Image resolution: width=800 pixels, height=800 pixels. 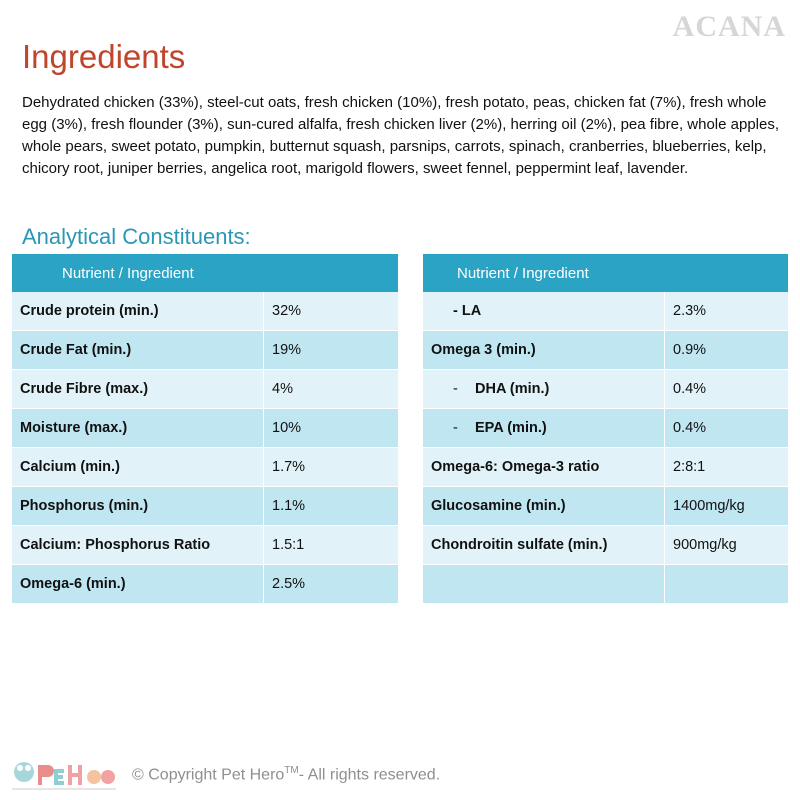 I want to click on table-row: Omega-6: Omega-3 ratio 2:8:1, so click(x=605, y=467).